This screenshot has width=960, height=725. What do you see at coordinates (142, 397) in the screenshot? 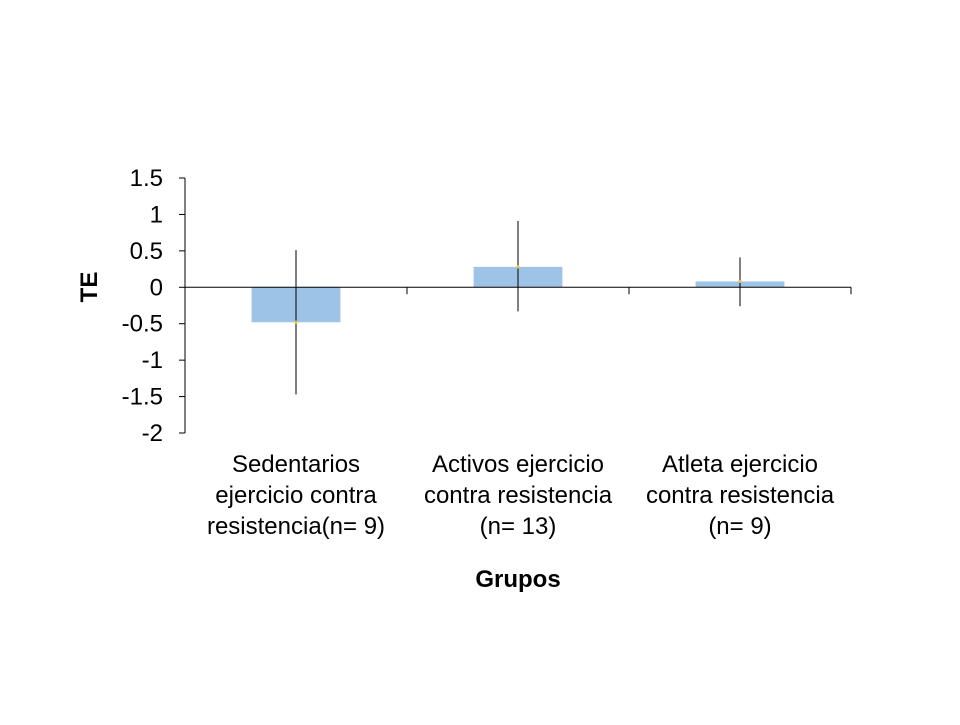
I see `y-tick-label: -1.5` at bounding box center [142, 397].